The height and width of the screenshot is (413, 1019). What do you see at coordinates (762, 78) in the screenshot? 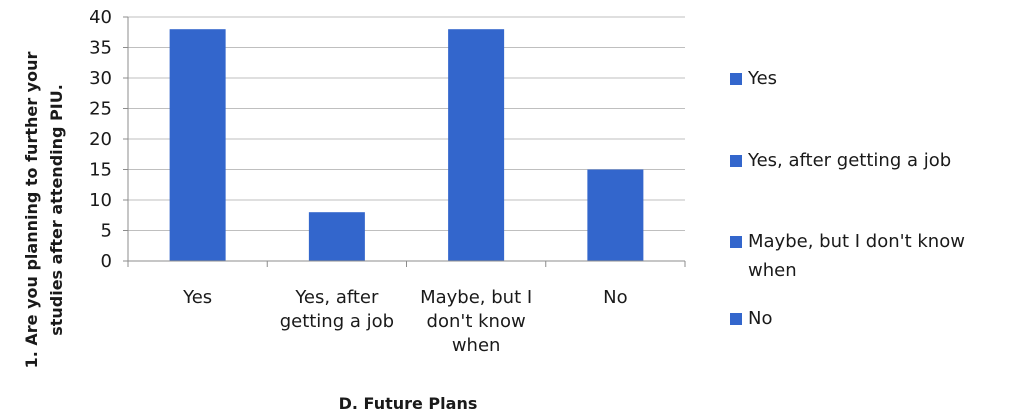
I see `legend-label: Yes` at bounding box center [762, 78].